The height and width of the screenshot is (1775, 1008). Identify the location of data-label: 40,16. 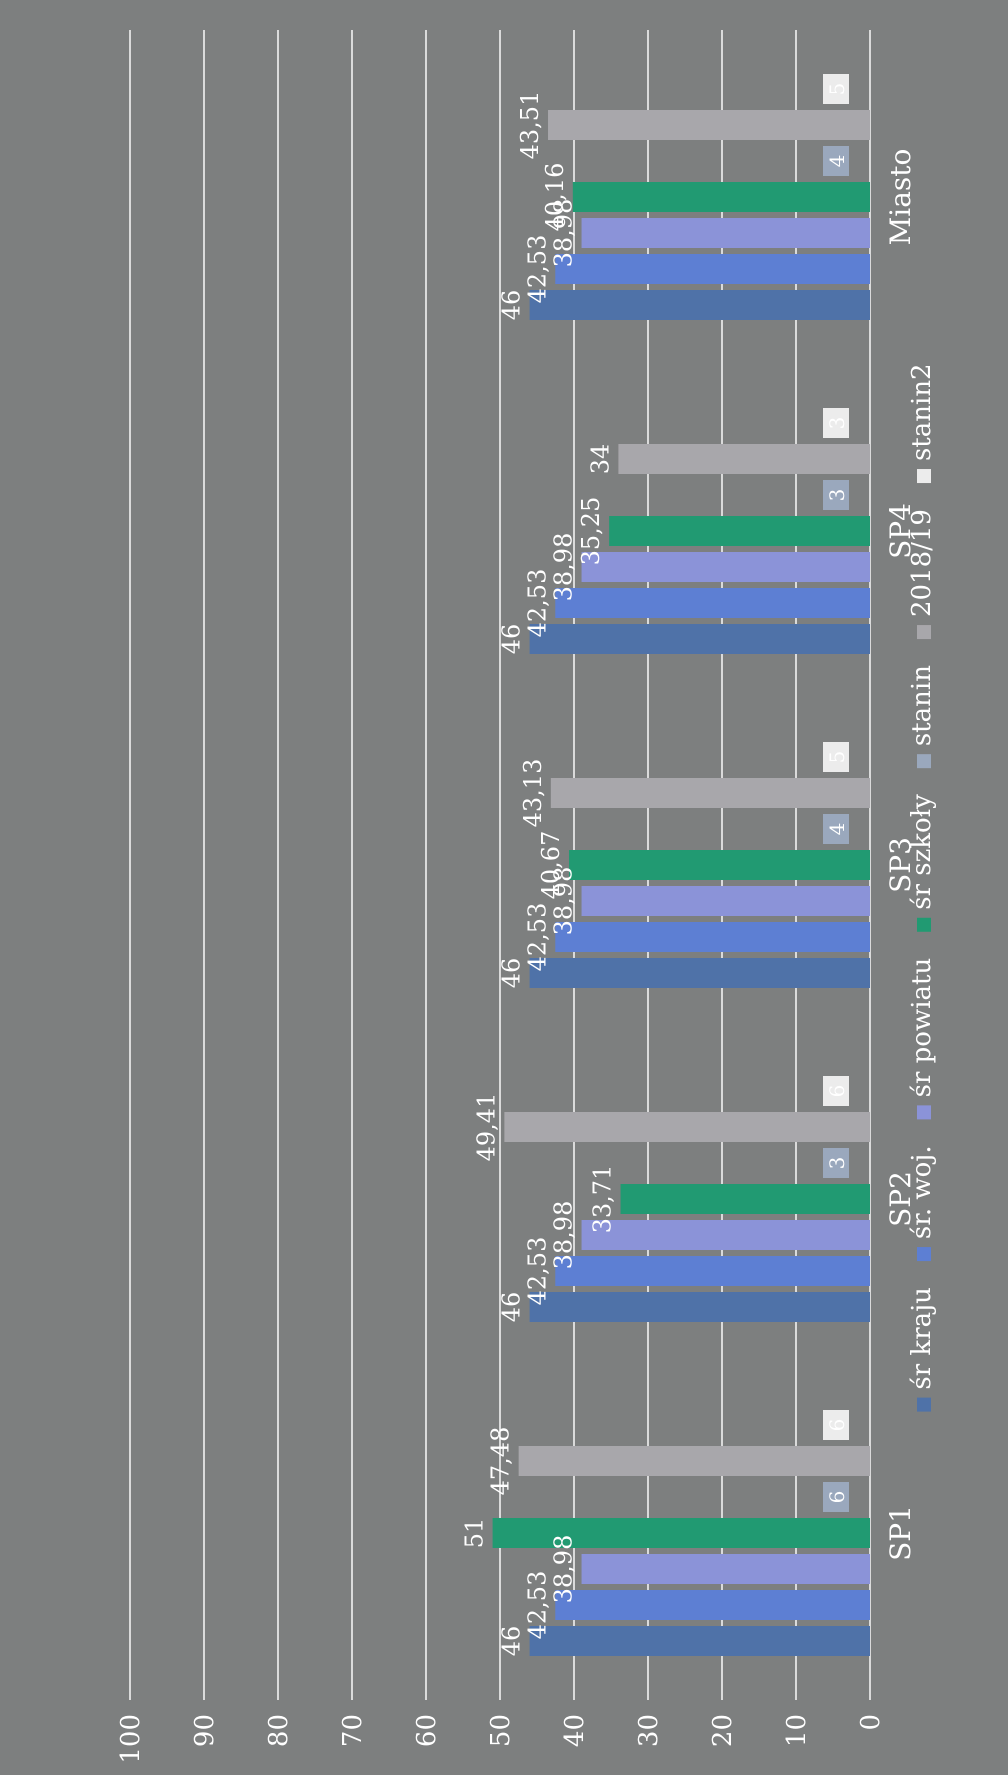
(555, 197).